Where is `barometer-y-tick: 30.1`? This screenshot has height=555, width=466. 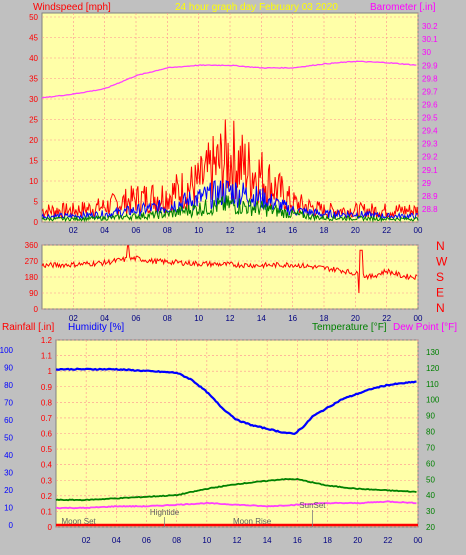 barometer-y-tick: 30.1 is located at coordinates (430, 39).